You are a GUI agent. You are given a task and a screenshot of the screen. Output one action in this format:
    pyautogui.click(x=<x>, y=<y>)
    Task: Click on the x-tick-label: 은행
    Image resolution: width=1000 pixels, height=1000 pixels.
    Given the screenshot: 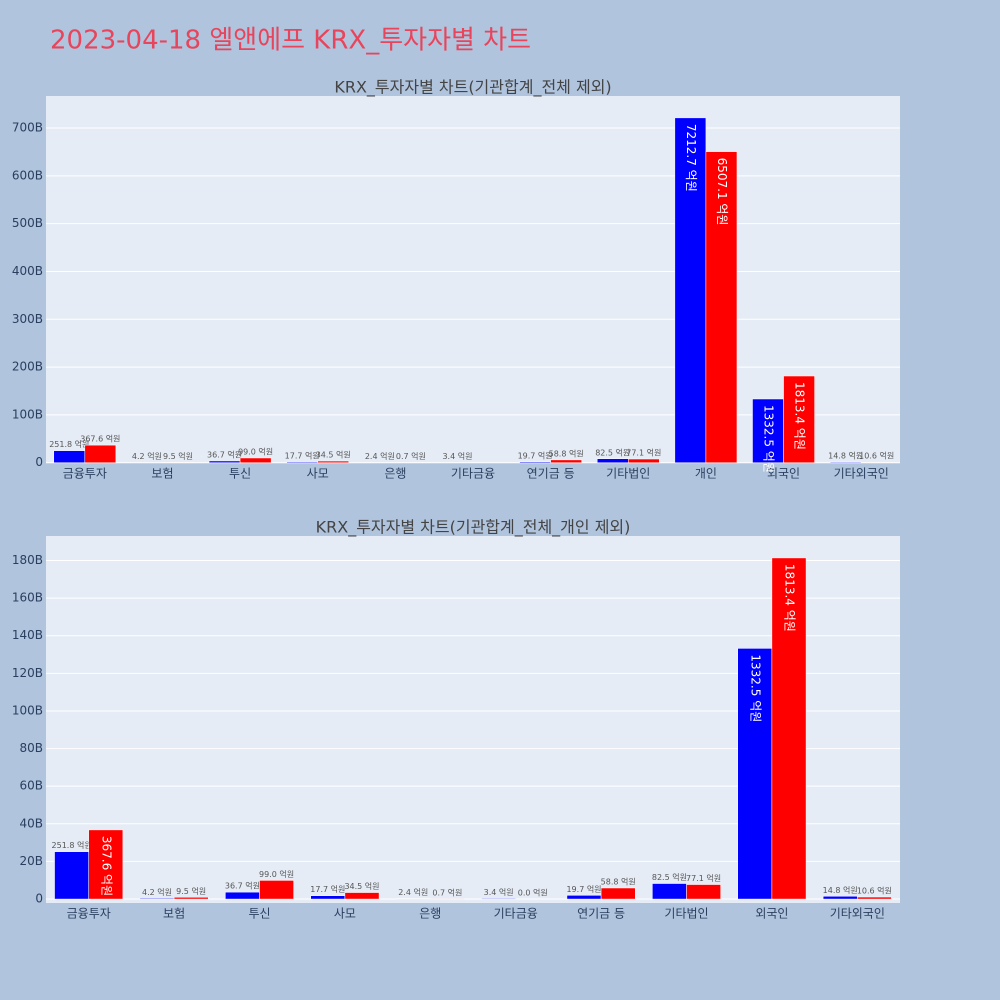 What is the action you would take?
    pyautogui.click(x=395, y=473)
    